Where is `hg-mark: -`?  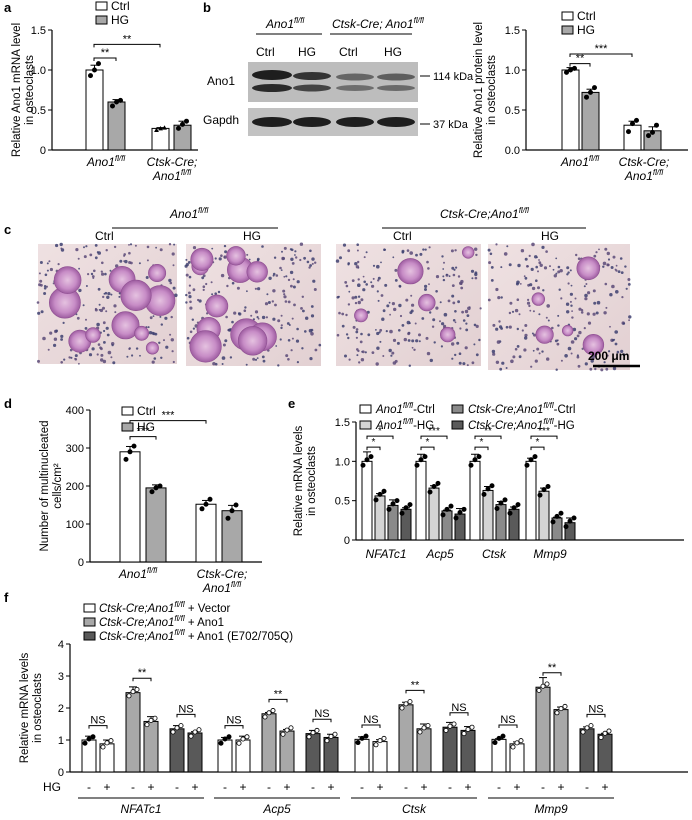 hg-mark: - is located at coordinates (133, 787).